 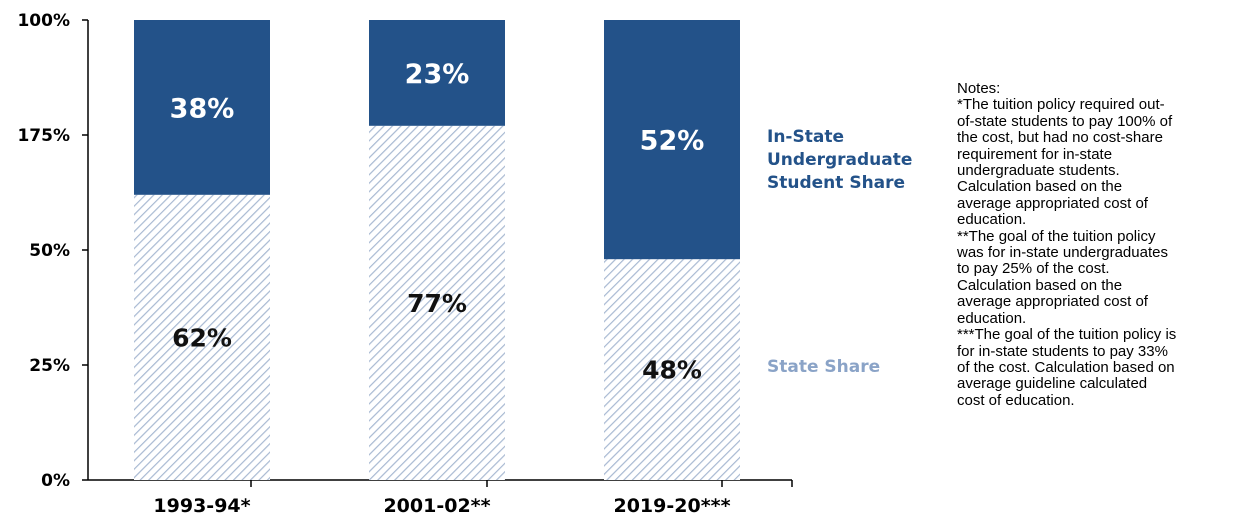 What do you see at coordinates (43, 21) in the screenshot?
I see `y-tick-label: 100%` at bounding box center [43, 21].